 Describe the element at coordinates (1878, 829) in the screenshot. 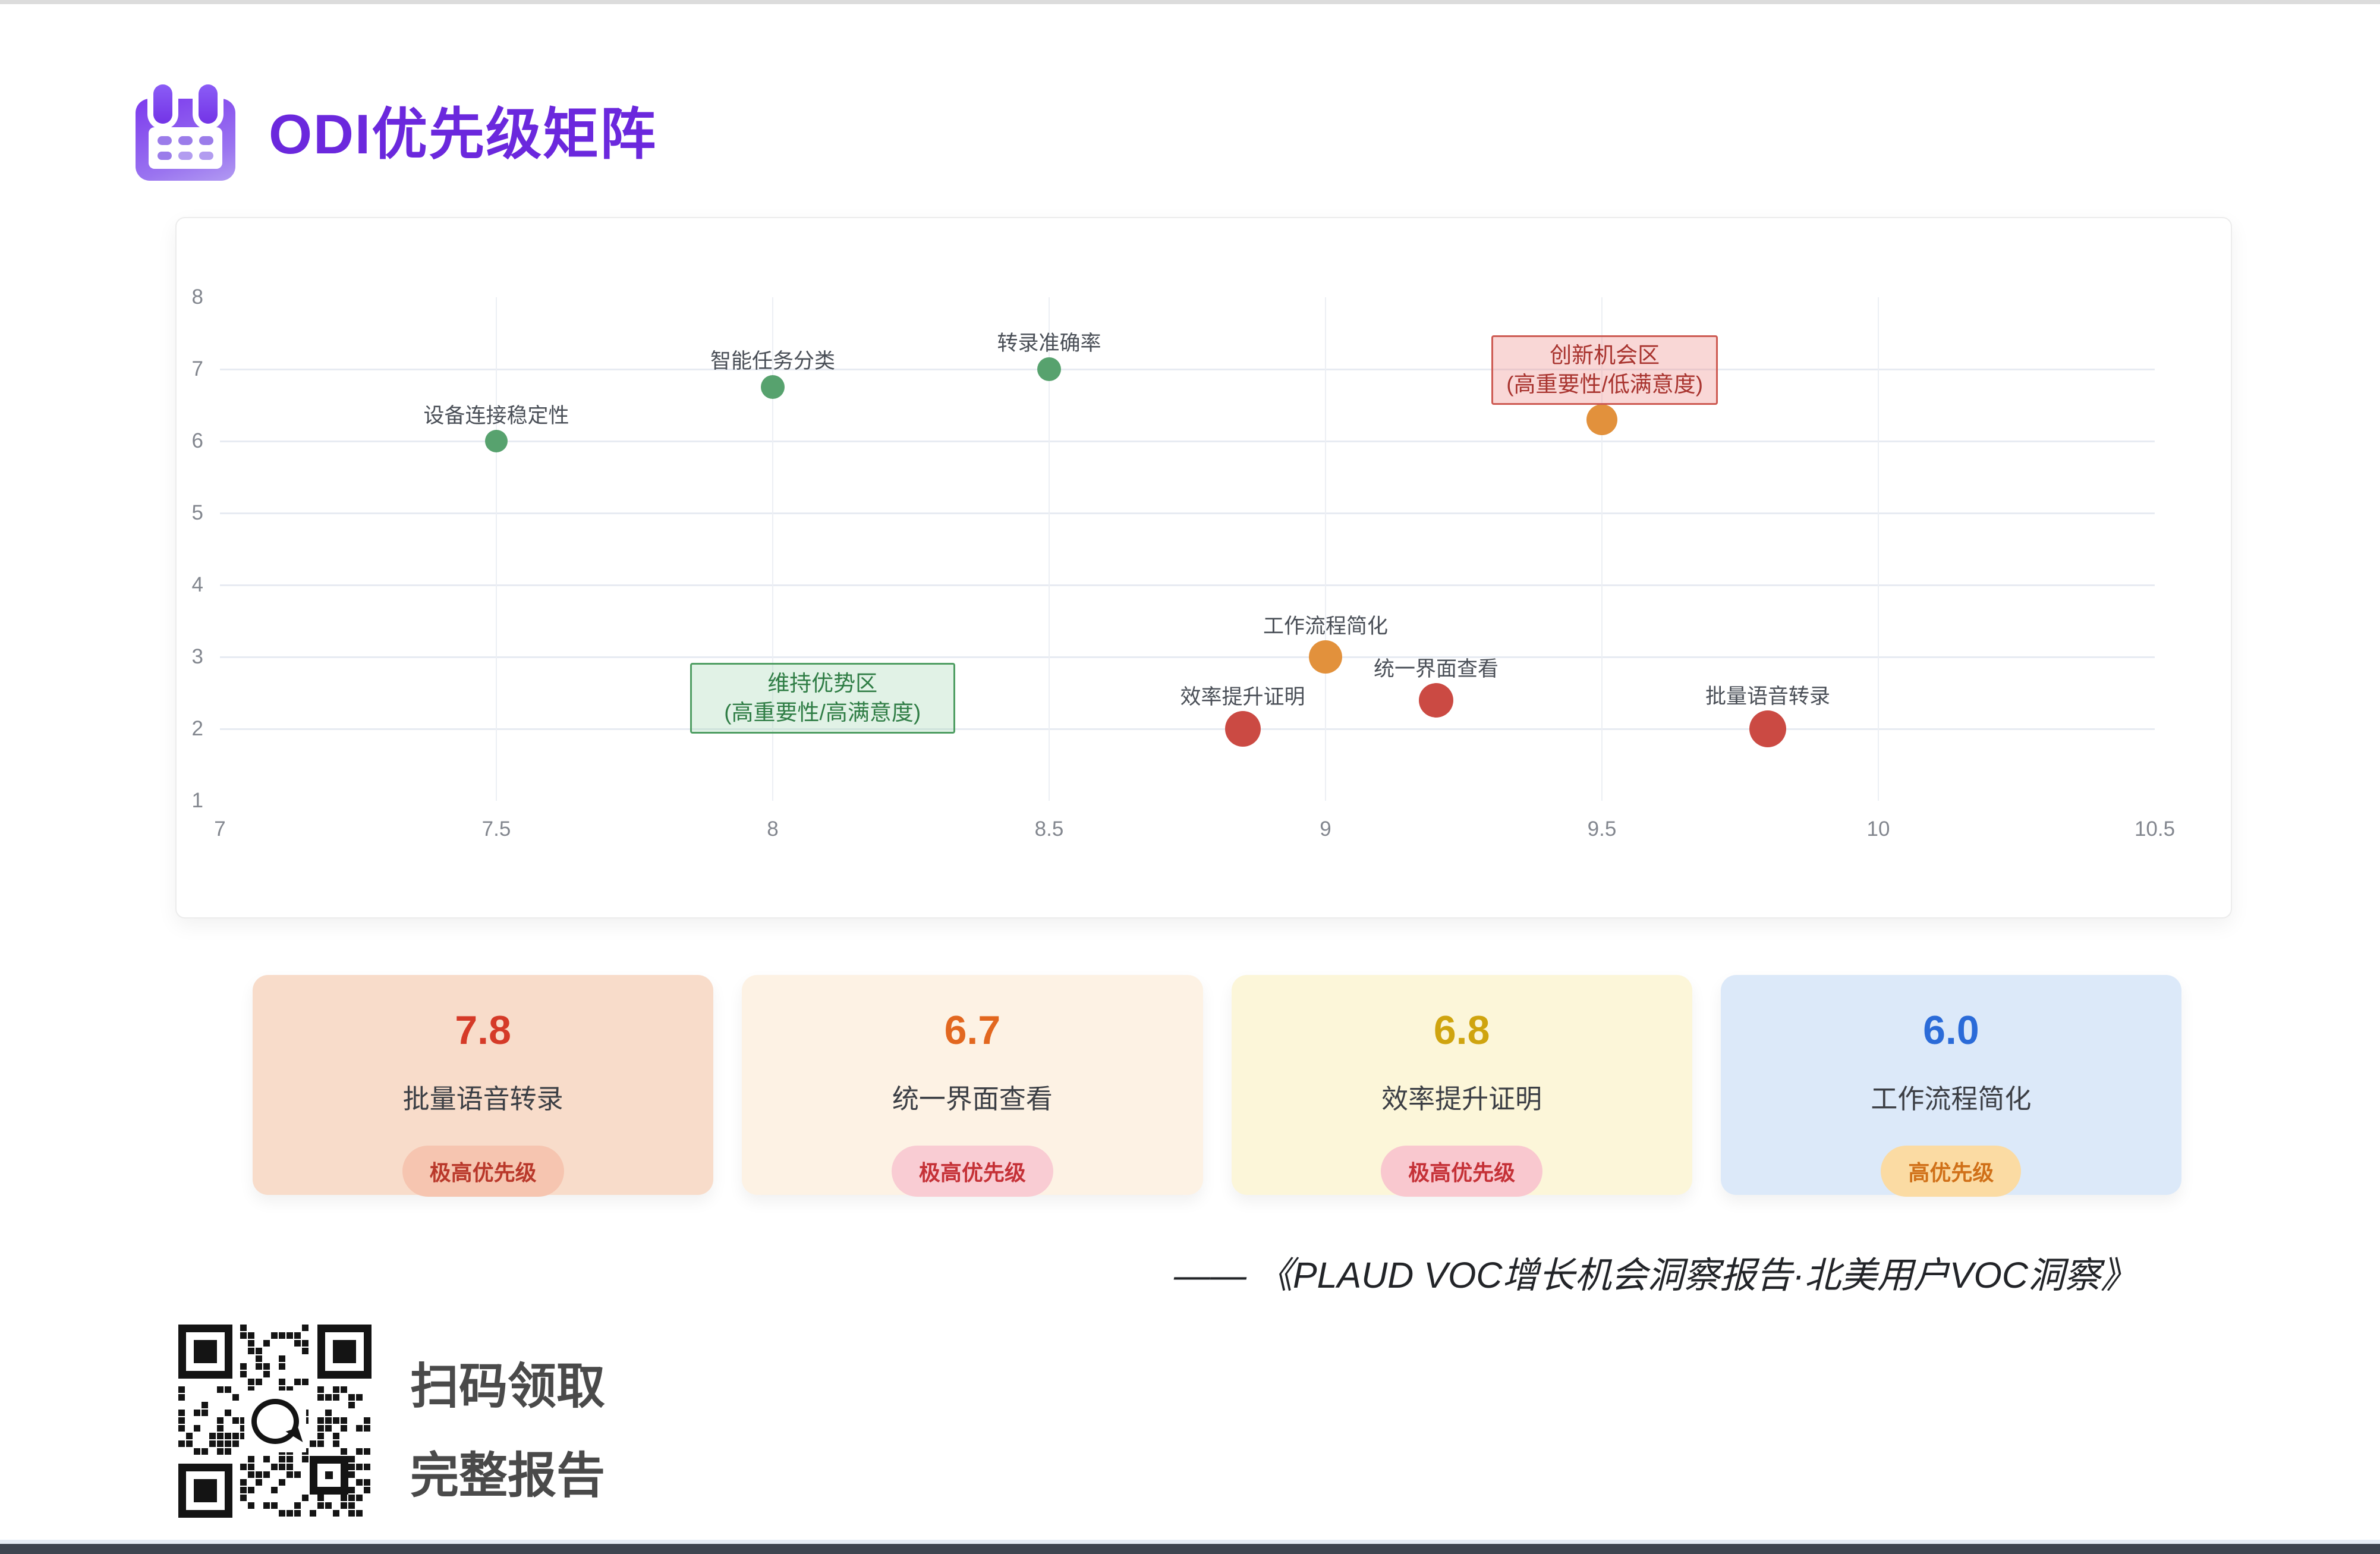

I see `x-axis-tick-label: 10` at that location.